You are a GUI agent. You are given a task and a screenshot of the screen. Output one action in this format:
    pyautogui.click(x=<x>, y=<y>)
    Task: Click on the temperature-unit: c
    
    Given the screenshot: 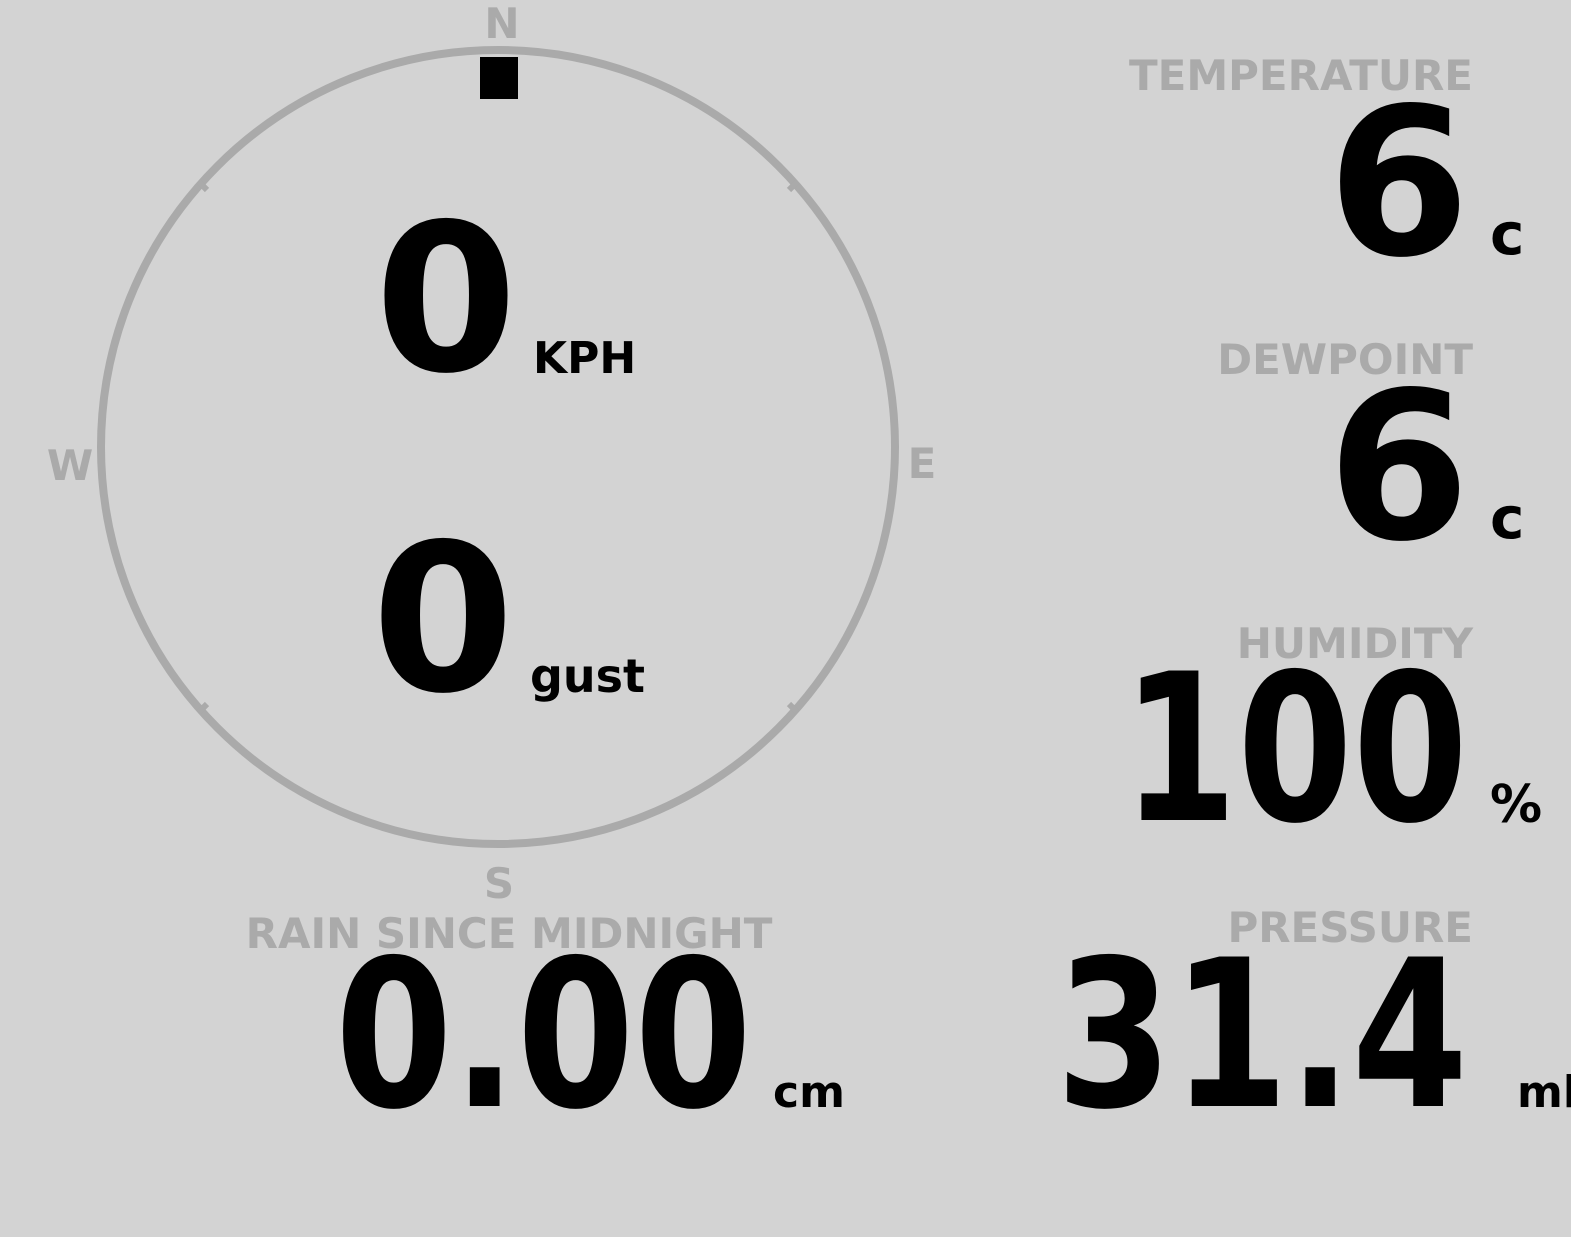 What is the action you would take?
    pyautogui.click(x=1507, y=234)
    